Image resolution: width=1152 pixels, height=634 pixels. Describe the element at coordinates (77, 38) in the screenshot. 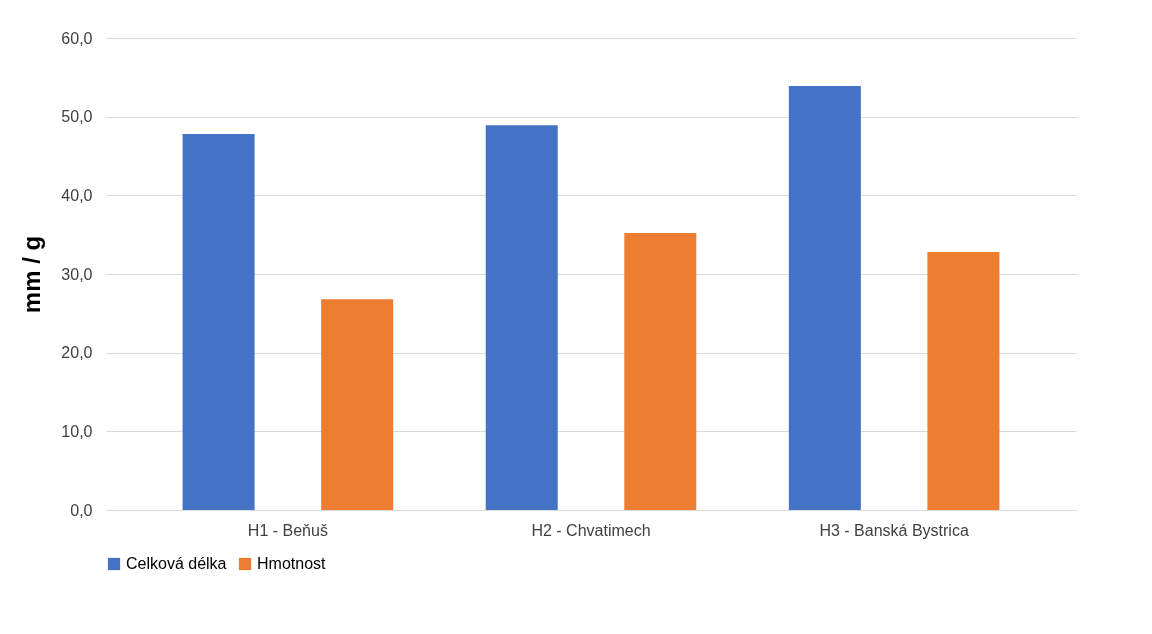

I see `y-tick-label: 60,0` at that location.